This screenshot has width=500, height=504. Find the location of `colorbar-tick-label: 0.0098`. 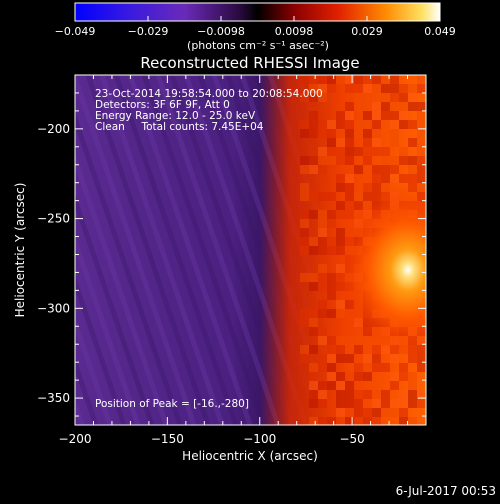

colorbar-tick-label: 0.0098 is located at coordinates (294, 31).